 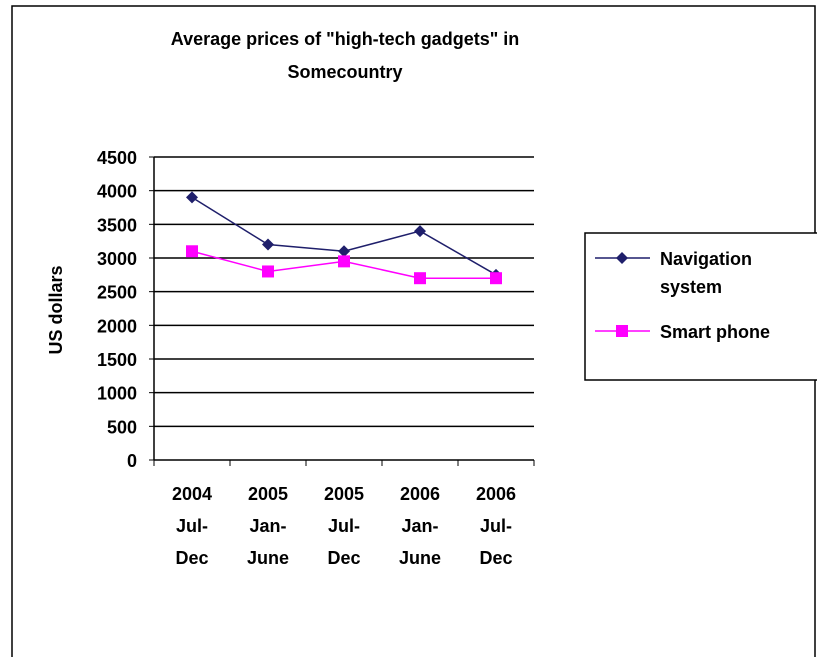 What do you see at coordinates (117, 326) in the screenshot?
I see `y-tick-label: 2000` at bounding box center [117, 326].